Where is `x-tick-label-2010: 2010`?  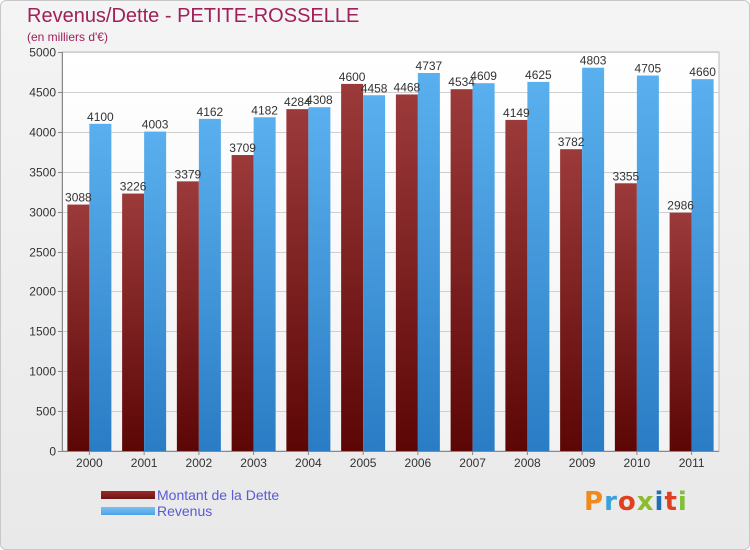 x-tick-label-2010: 2010 is located at coordinates (637, 463).